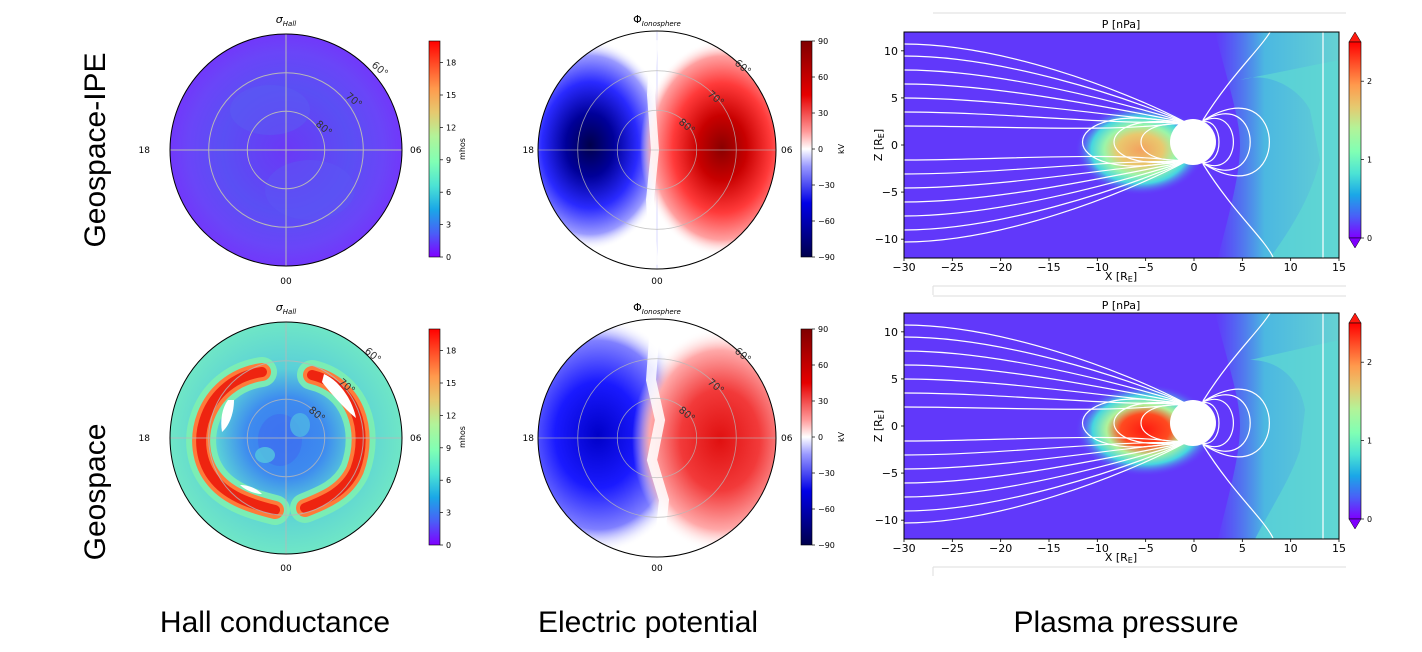  What do you see at coordinates (448, 160) in the screenshot?
I see `colorbar-tick-label: 9` at bounding box center [448, 160].